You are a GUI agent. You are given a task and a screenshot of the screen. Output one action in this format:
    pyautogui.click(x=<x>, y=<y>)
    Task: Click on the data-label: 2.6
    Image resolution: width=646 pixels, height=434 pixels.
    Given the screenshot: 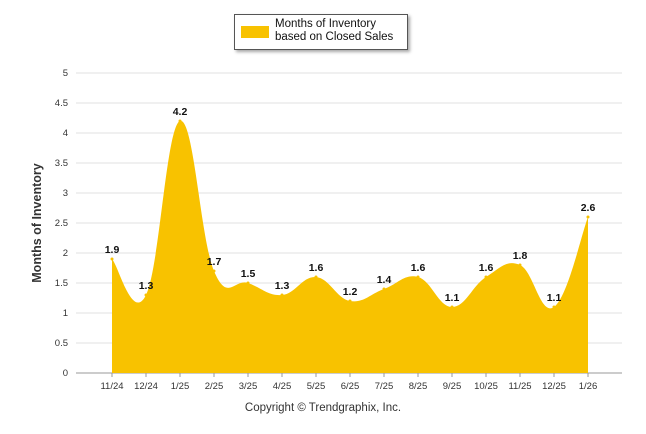 What is the action you would take?
    pyautogui.click(x=588, y=208)
    